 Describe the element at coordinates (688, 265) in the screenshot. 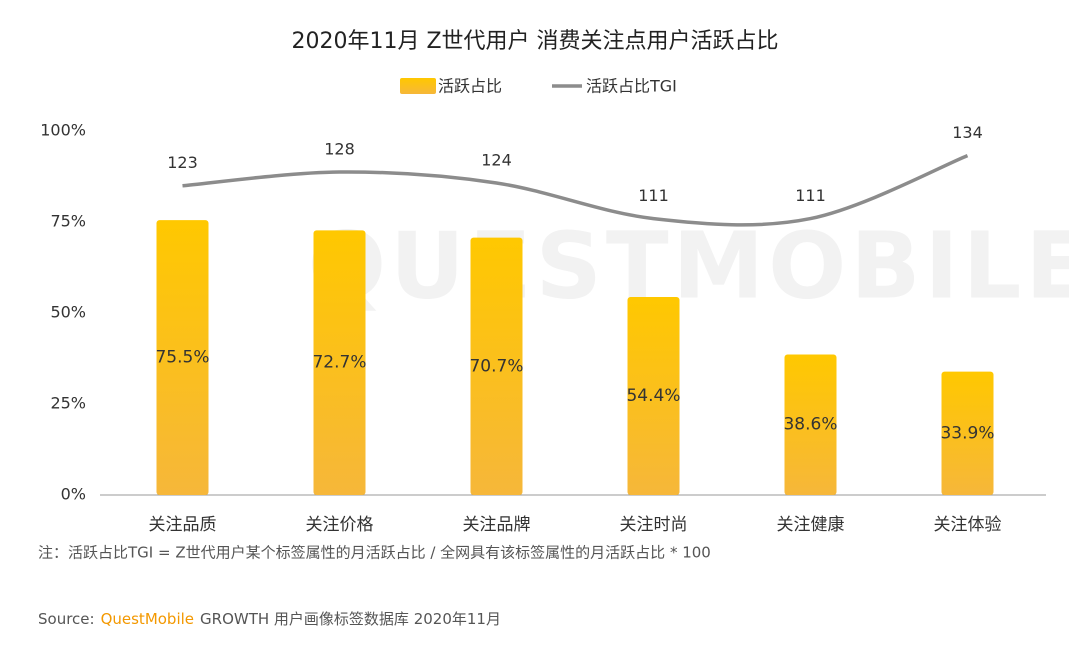

I see `watermark: QUESTMOBILE` at that location.